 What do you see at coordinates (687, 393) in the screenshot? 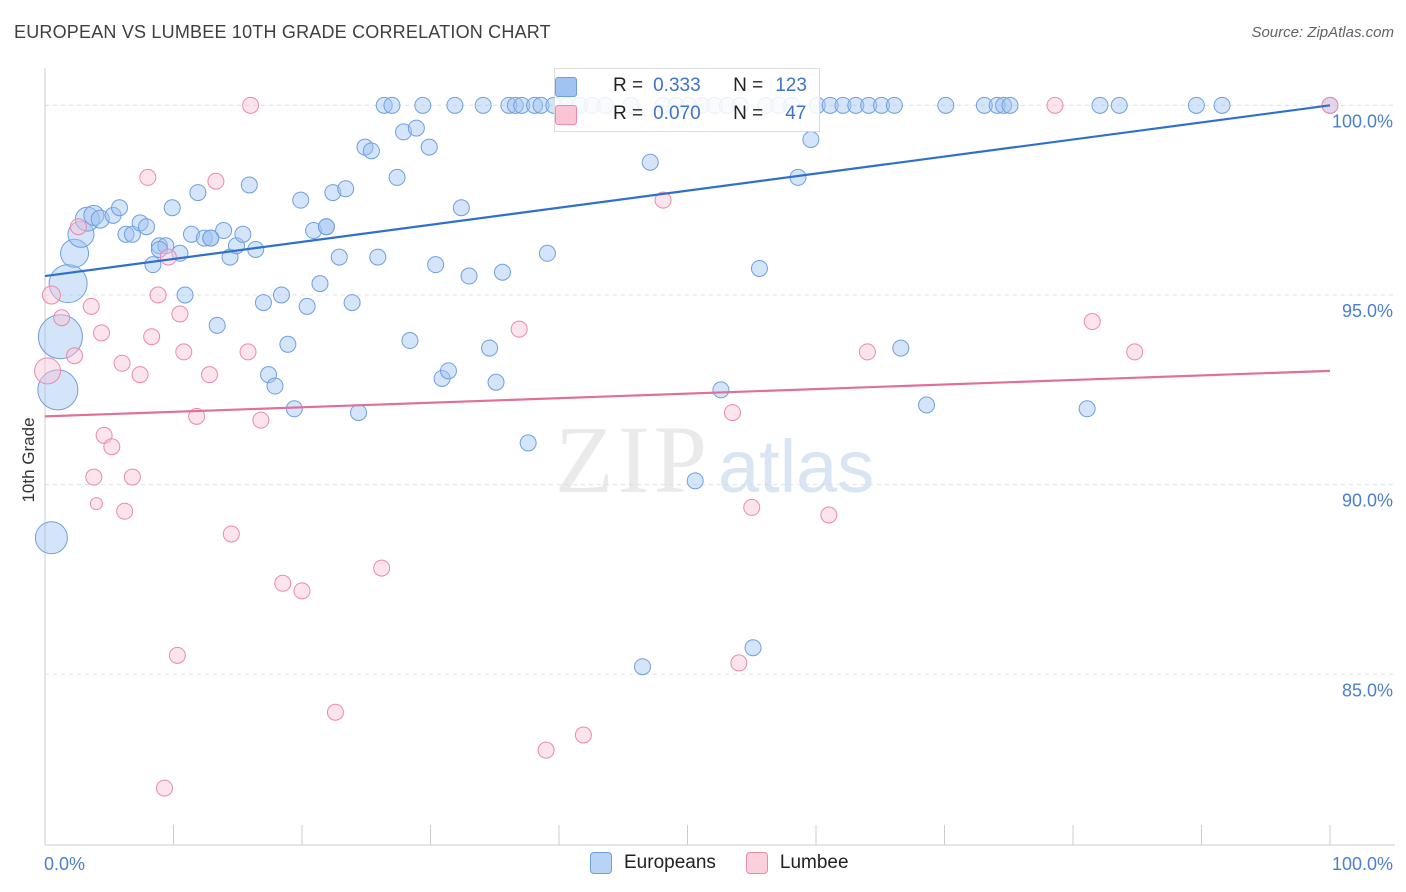
I see `lumbee-trend-line` at bounding box center [687, 393].